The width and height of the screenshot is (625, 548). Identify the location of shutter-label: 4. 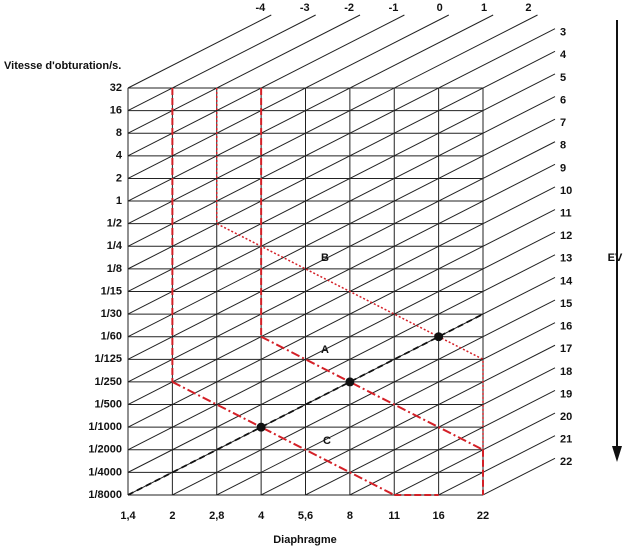
(119, 156).